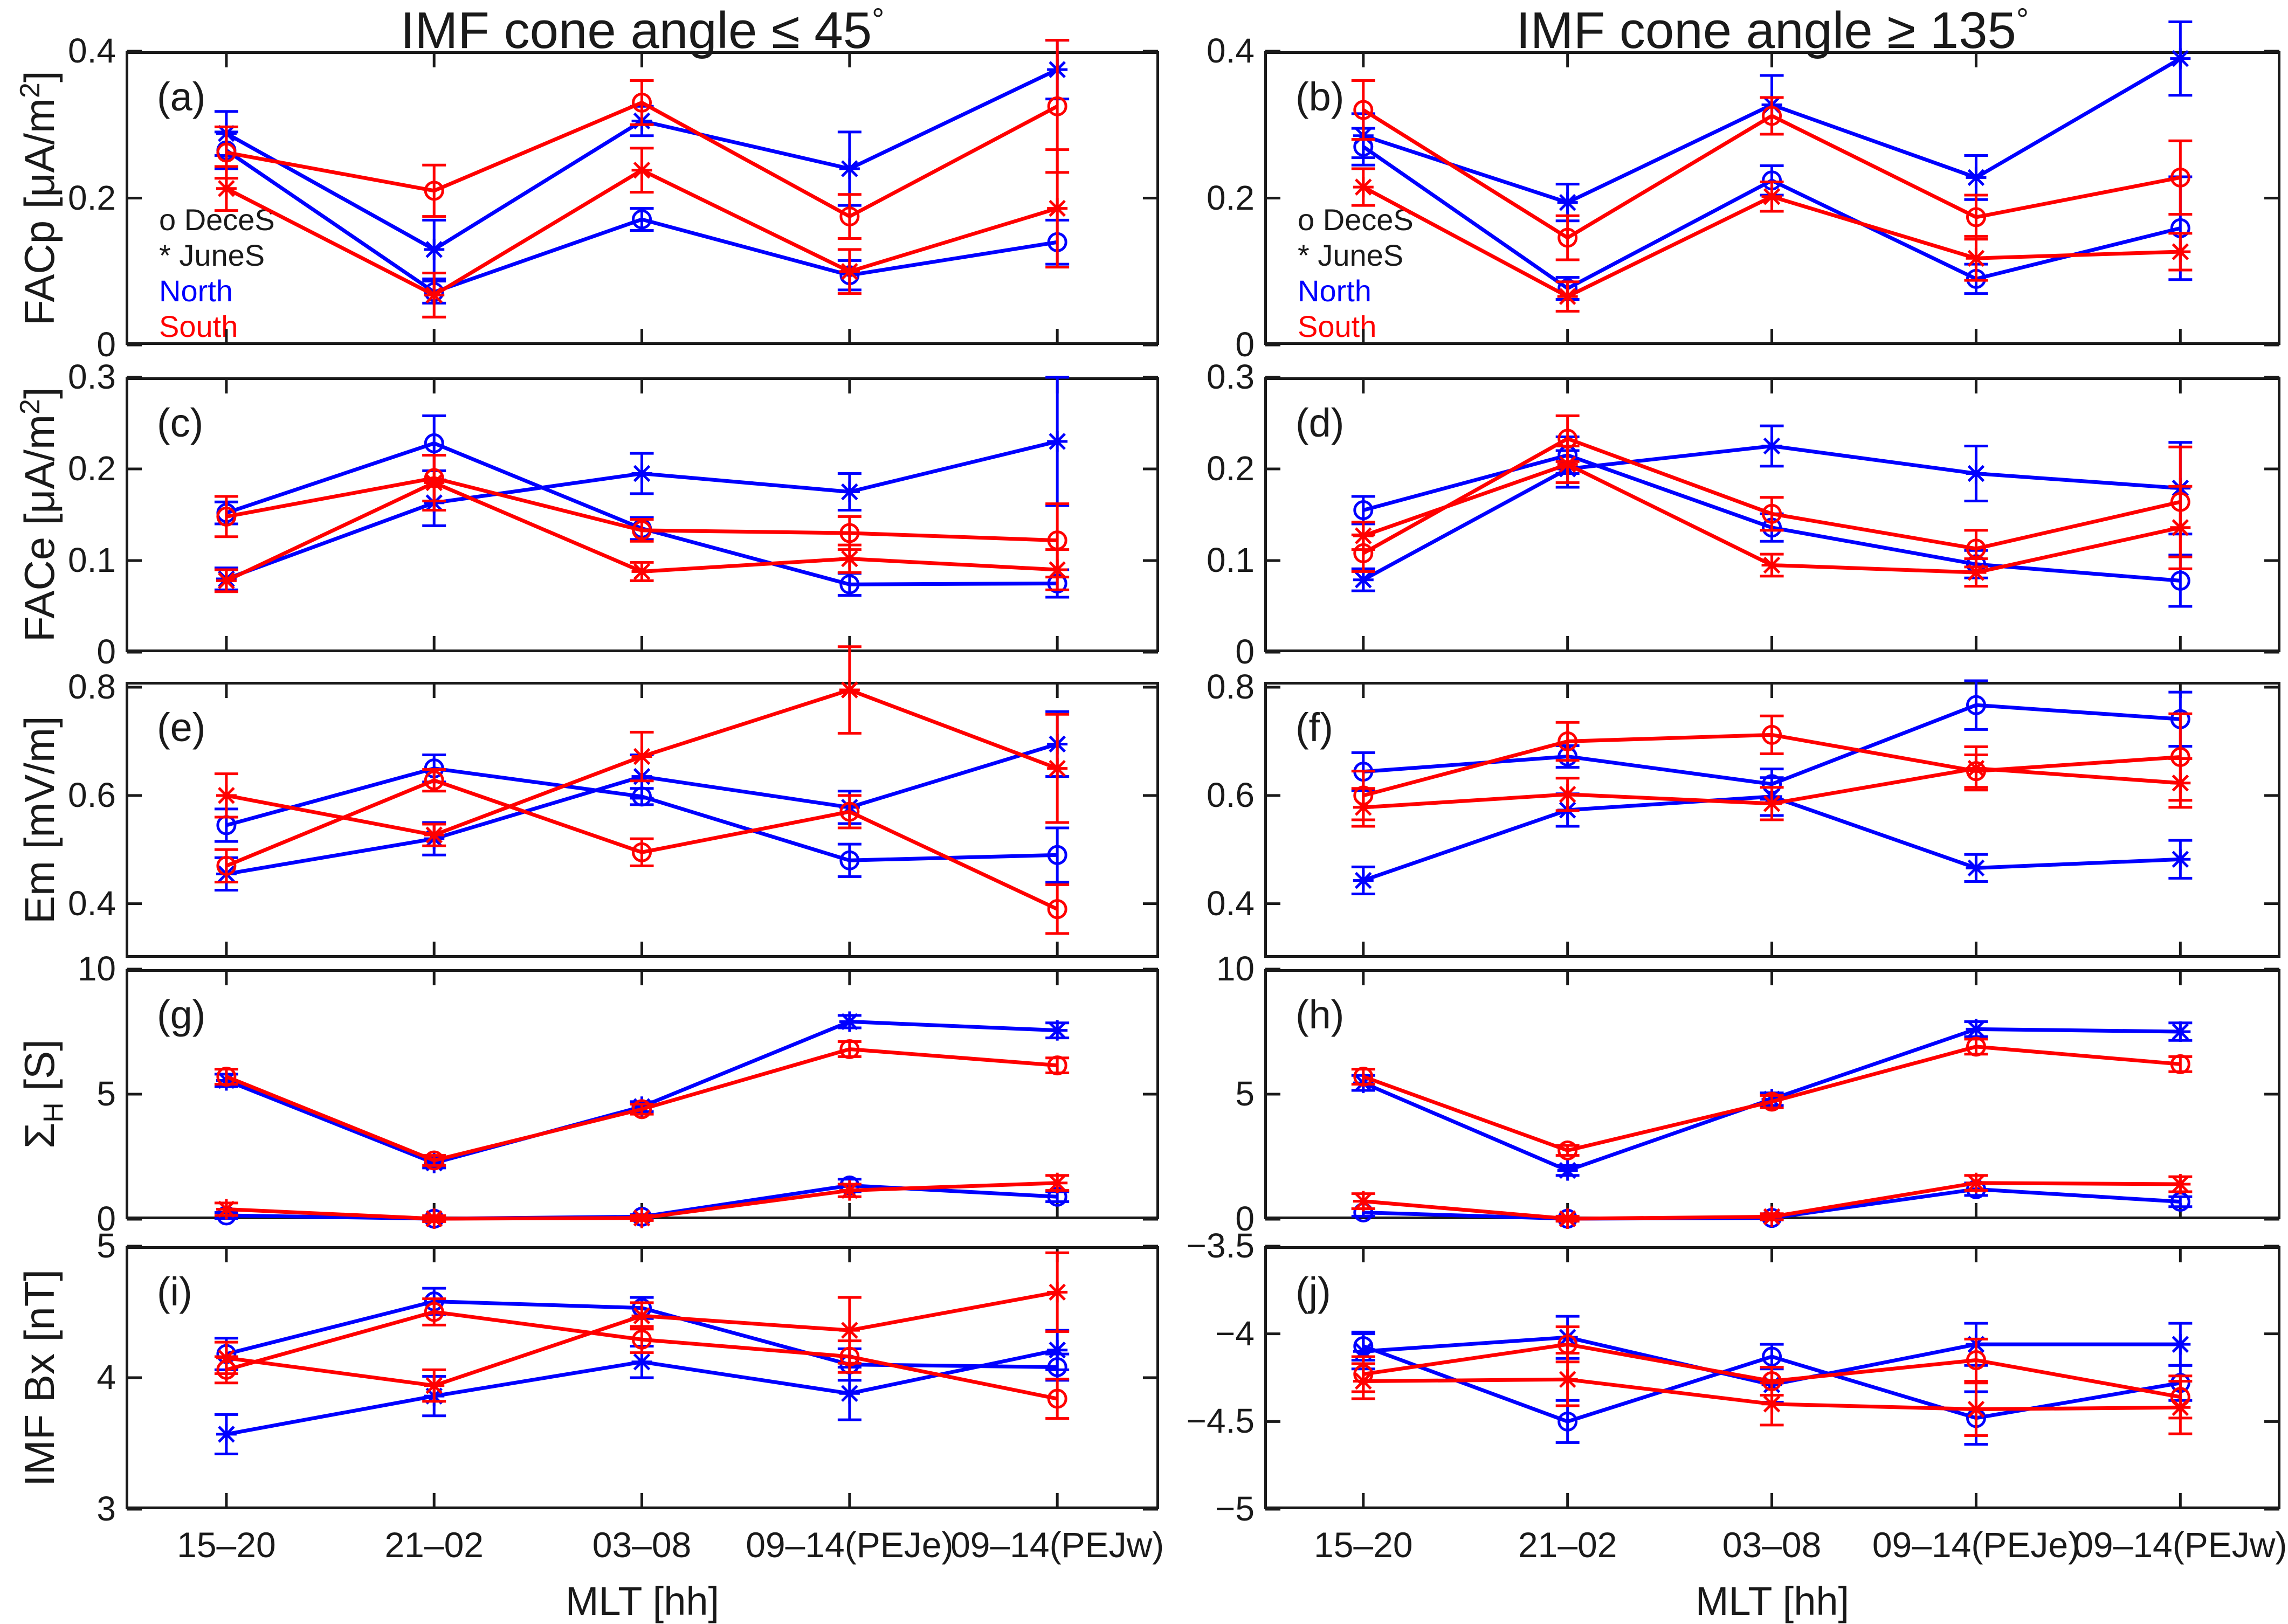  I want to click on legend-item-junes: * JuneS, so click(212, 255).